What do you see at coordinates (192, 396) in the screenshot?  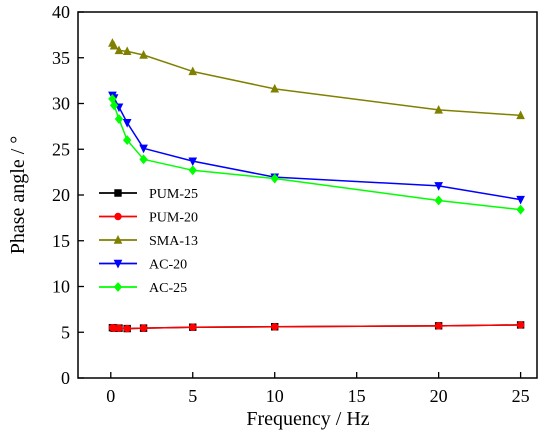 I see `x-tick-label-5: 5` at bounding box center [192, 396].